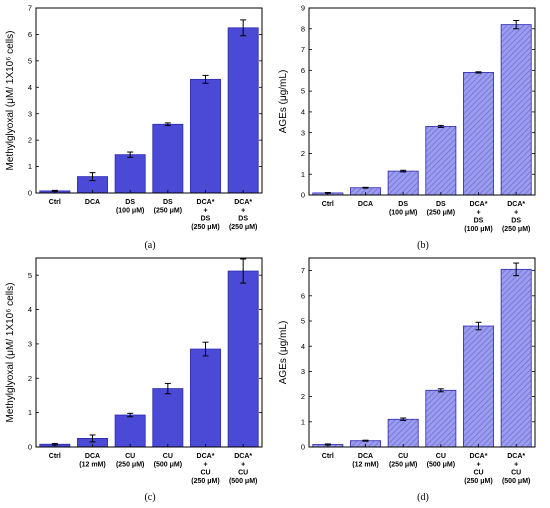  I want to click on panel-label: (c), so click(149, 497).